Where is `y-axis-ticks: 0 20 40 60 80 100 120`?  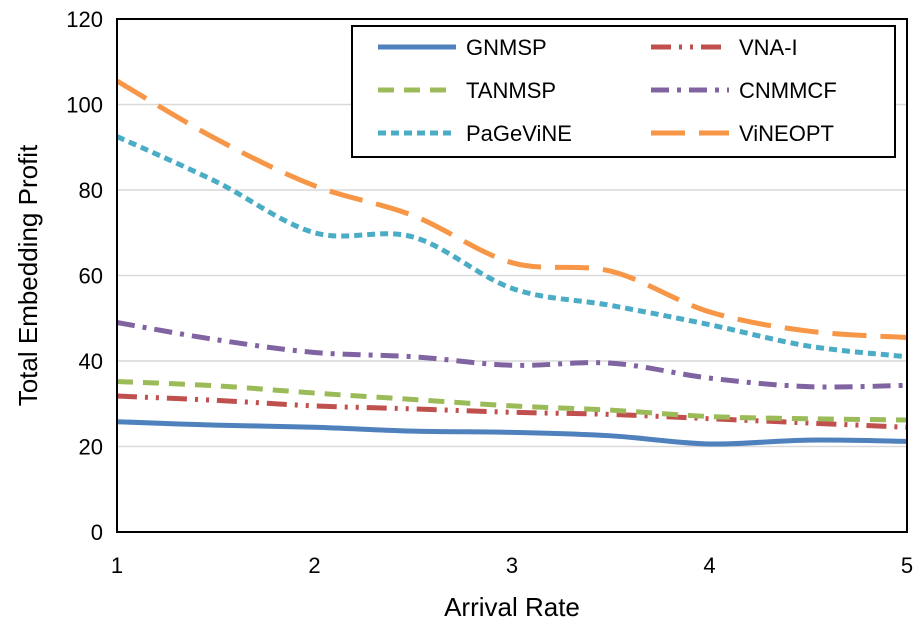 y-axis-ticks: 0 20 40 60 80 100 120 is located at coordinates (84, 276).